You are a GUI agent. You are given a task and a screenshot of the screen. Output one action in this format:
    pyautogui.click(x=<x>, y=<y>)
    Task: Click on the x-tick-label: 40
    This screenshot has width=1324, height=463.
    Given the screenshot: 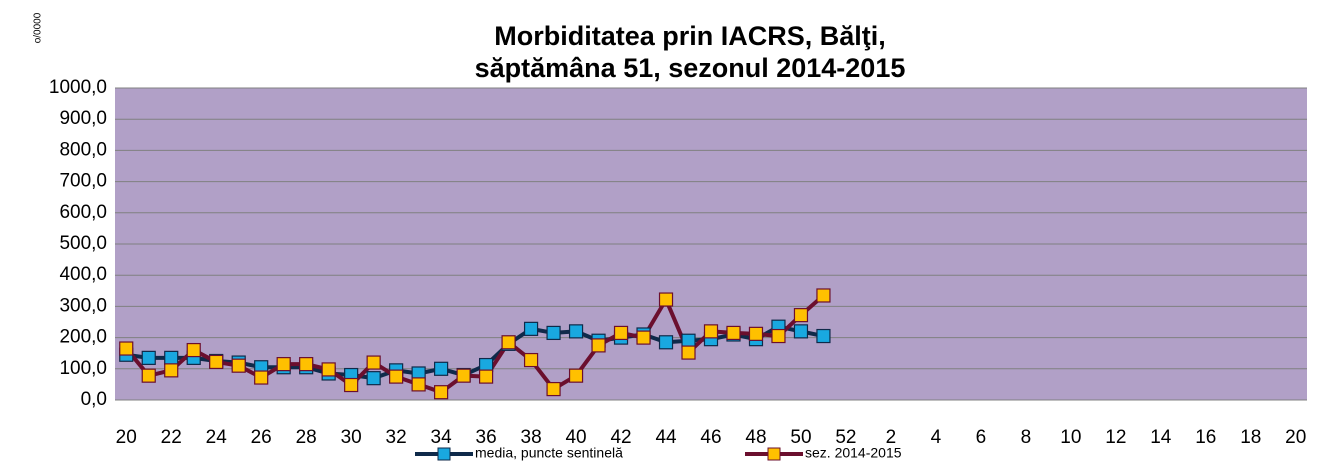 What is the action you would take?
    pyautogui.click(x=575, y=437)
    